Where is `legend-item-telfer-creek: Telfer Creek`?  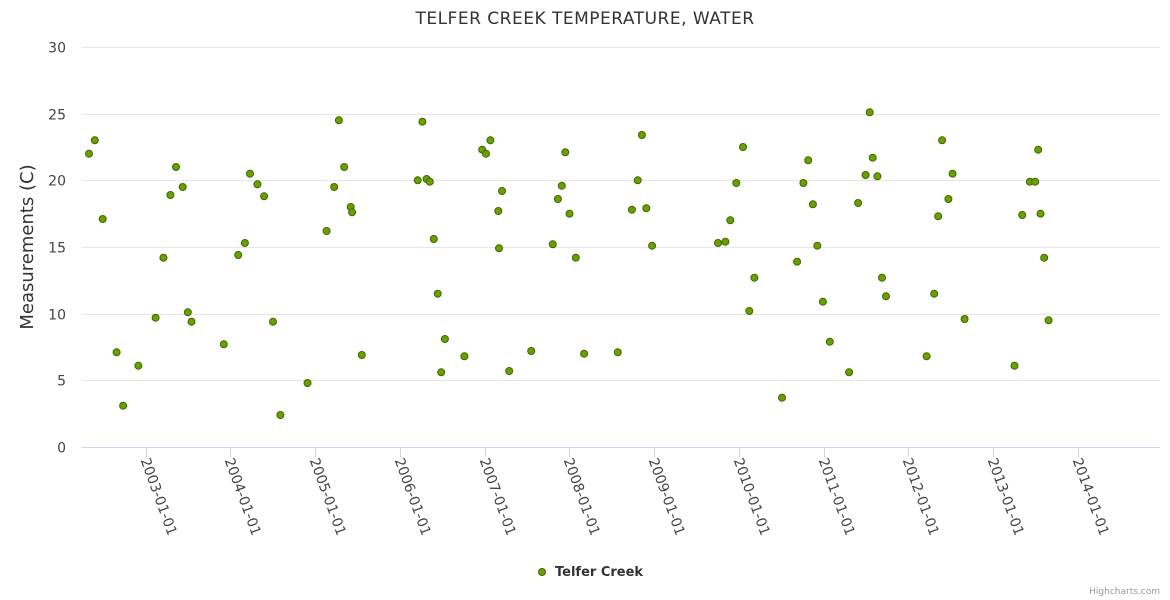
legend-item-telfer-creek: Telfer Creek is located at coordinates (599, 572).